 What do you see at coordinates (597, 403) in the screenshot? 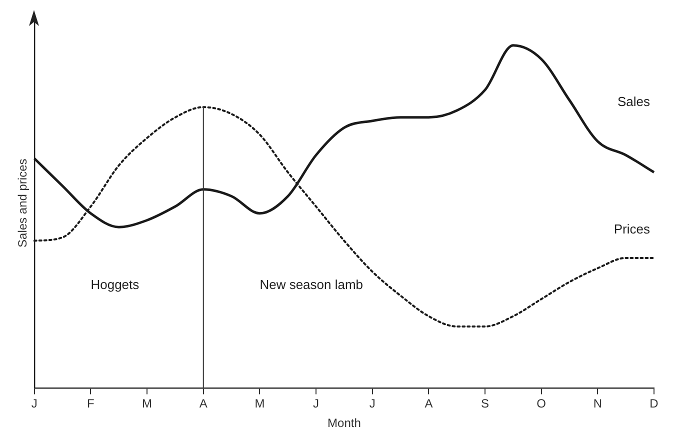
I see `x-tick-label: N` at bounding box center [597, 403].